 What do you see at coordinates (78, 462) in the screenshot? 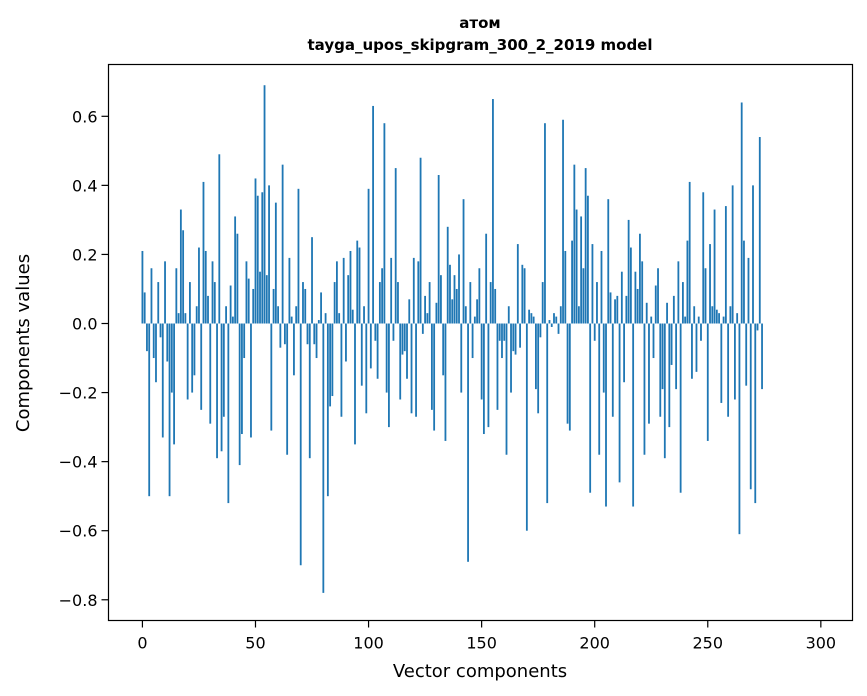
I see `y-tick-label: −0.4` at bounding box center [78, 462].